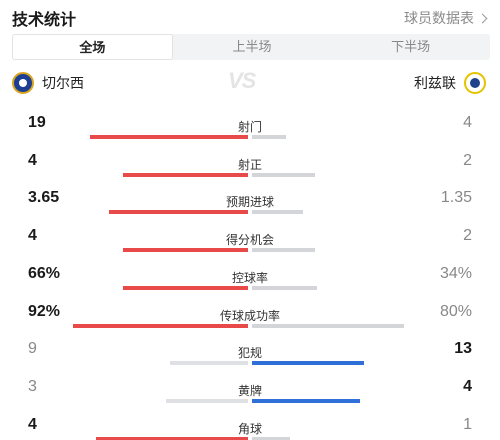  I want to click on stat-home-value: 3, so click(32, 386).